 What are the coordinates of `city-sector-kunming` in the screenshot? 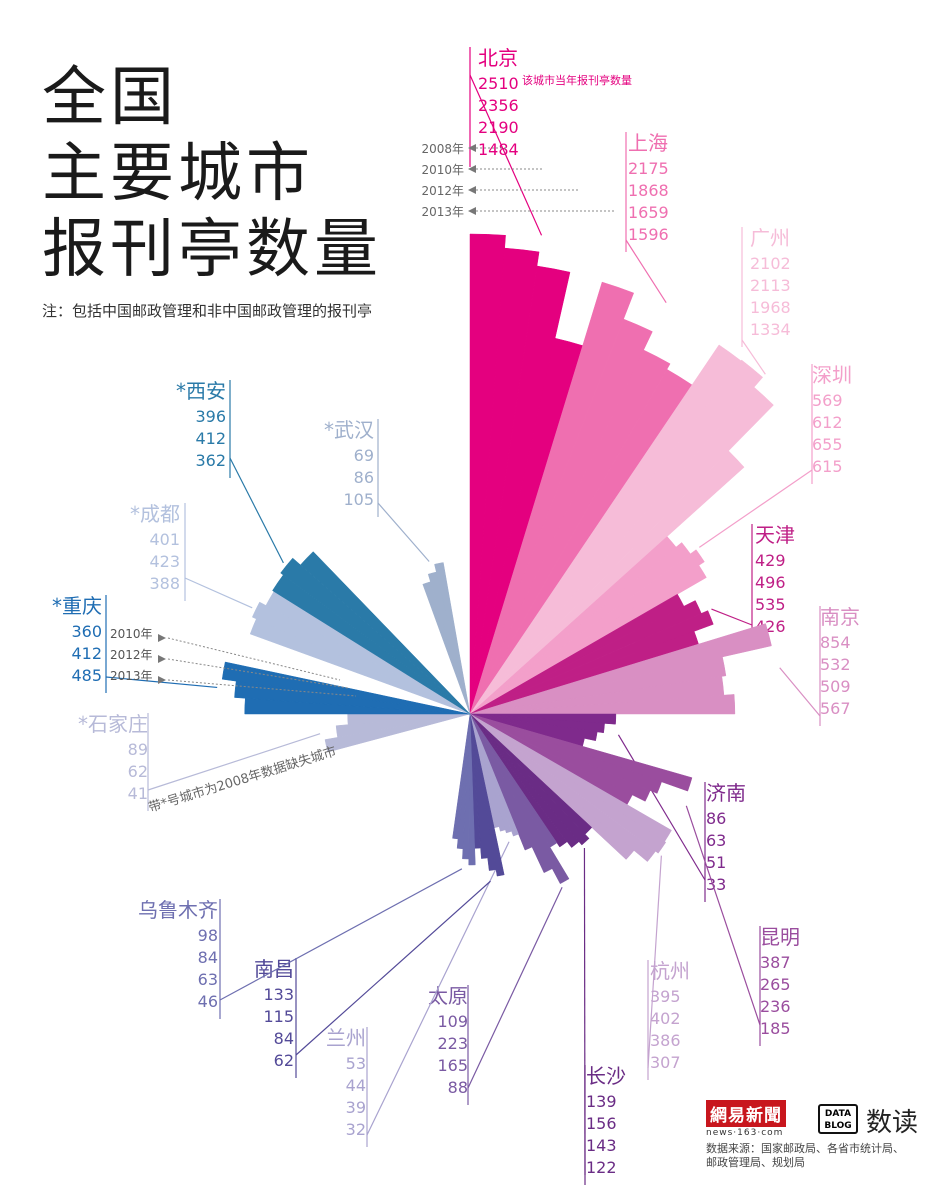 It's located at (581, 759).